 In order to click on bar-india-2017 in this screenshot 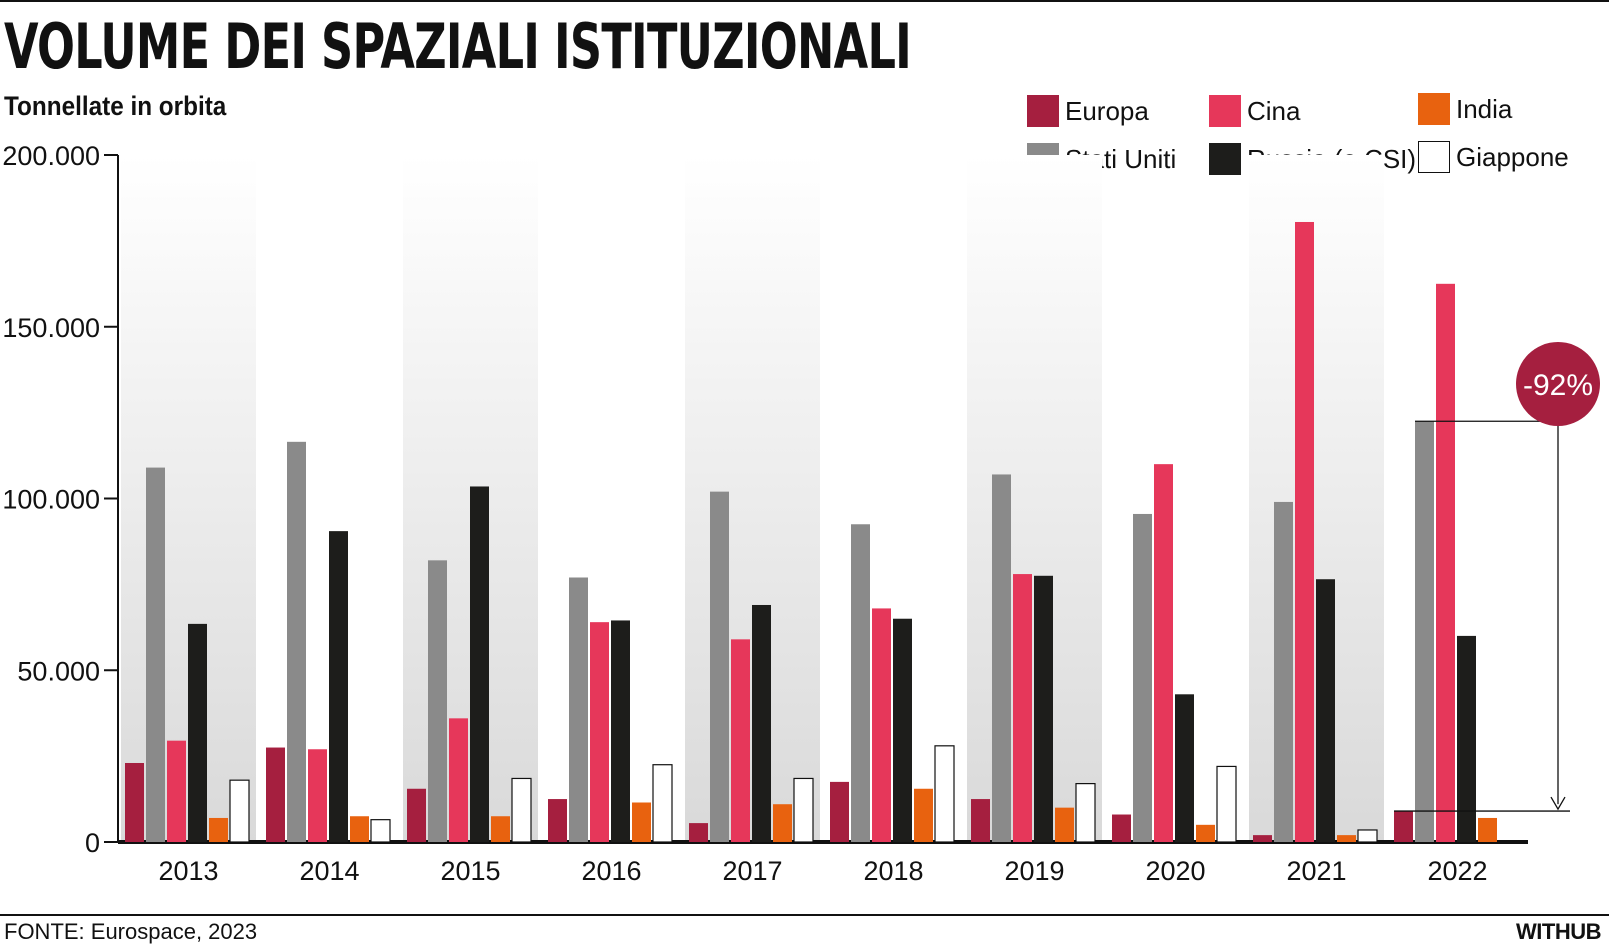, I will do `click(782, 823)`.